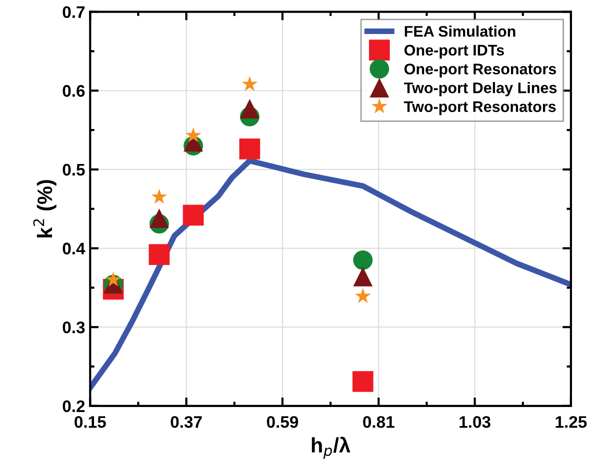 Image resolution: width=601 pixels, height=472 pixels. Describe the element at coordinates (460, 31) in the screenshot. I see `legend-label: FEA Simulation` at that location.